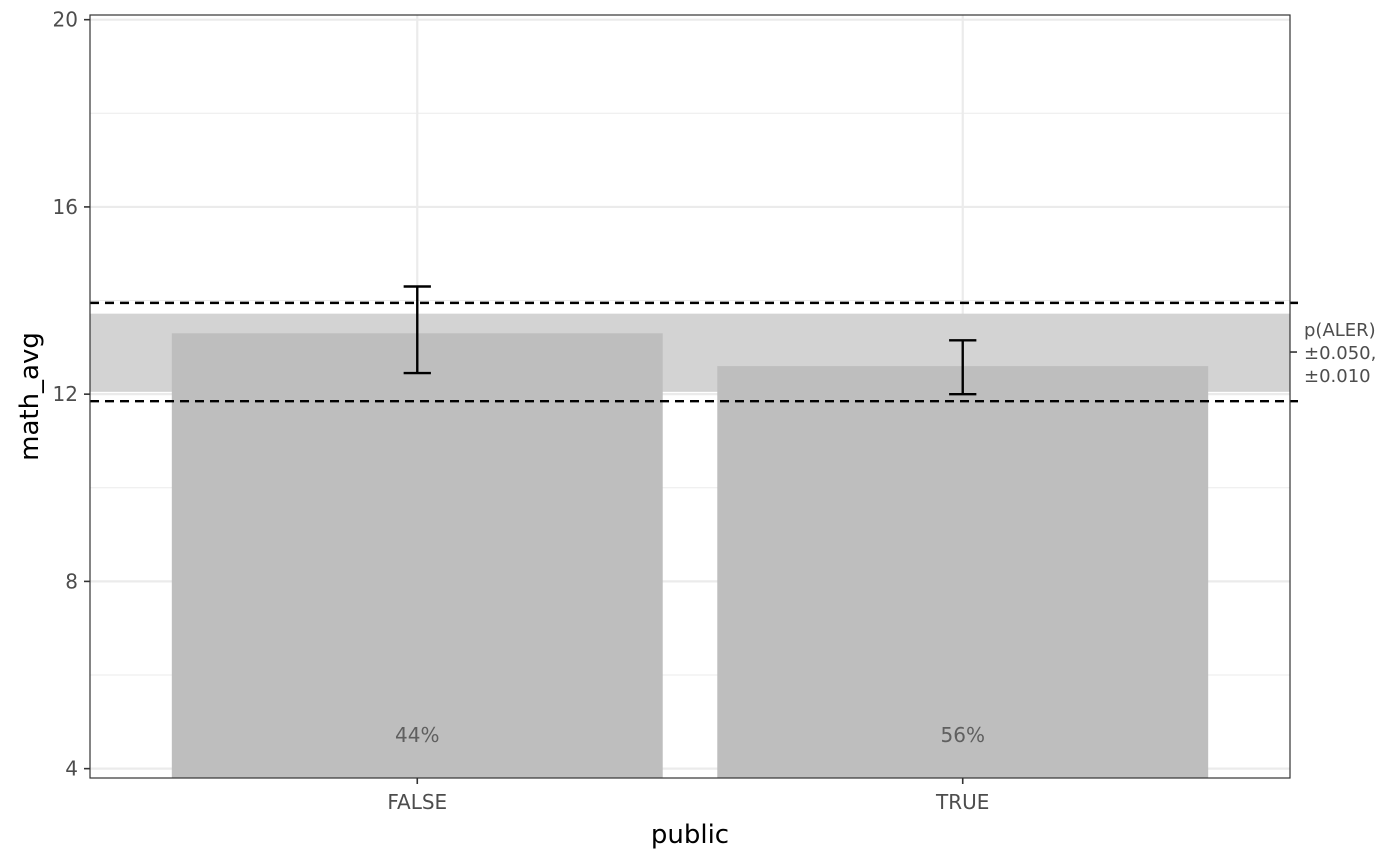 The height and width of the screenshot is (865, 1400). Describe the element at coordinates (65, 20) in the screenshot. I see `y-tick-label: 20` at that location.